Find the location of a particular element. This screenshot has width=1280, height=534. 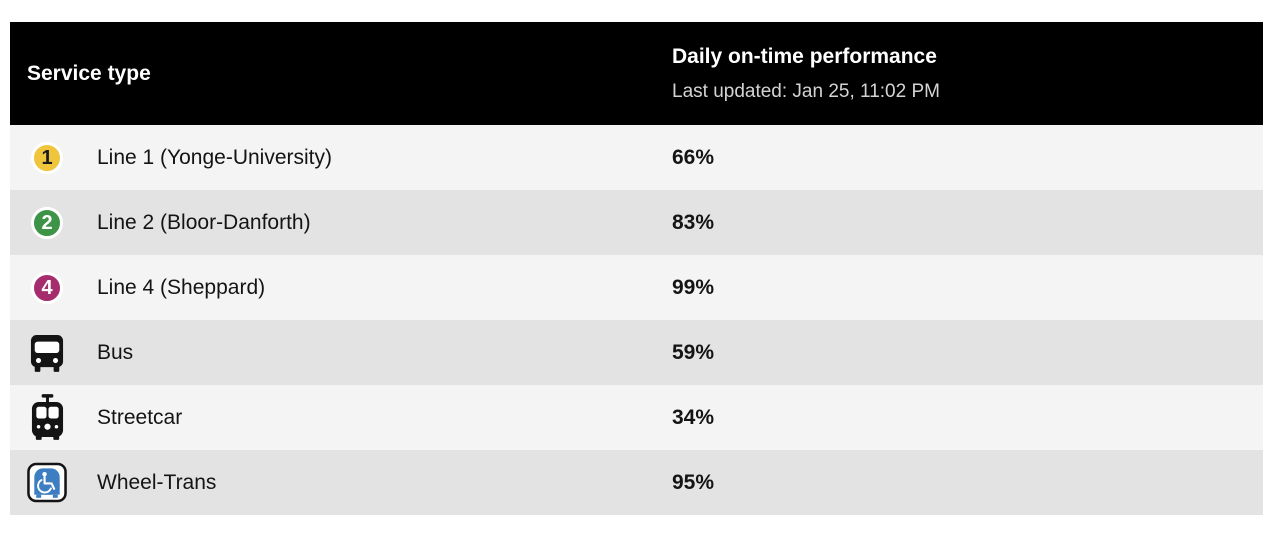

service-type-cell: 1 Line 1 (Yonge-University) is located at coordinates (341, 158).